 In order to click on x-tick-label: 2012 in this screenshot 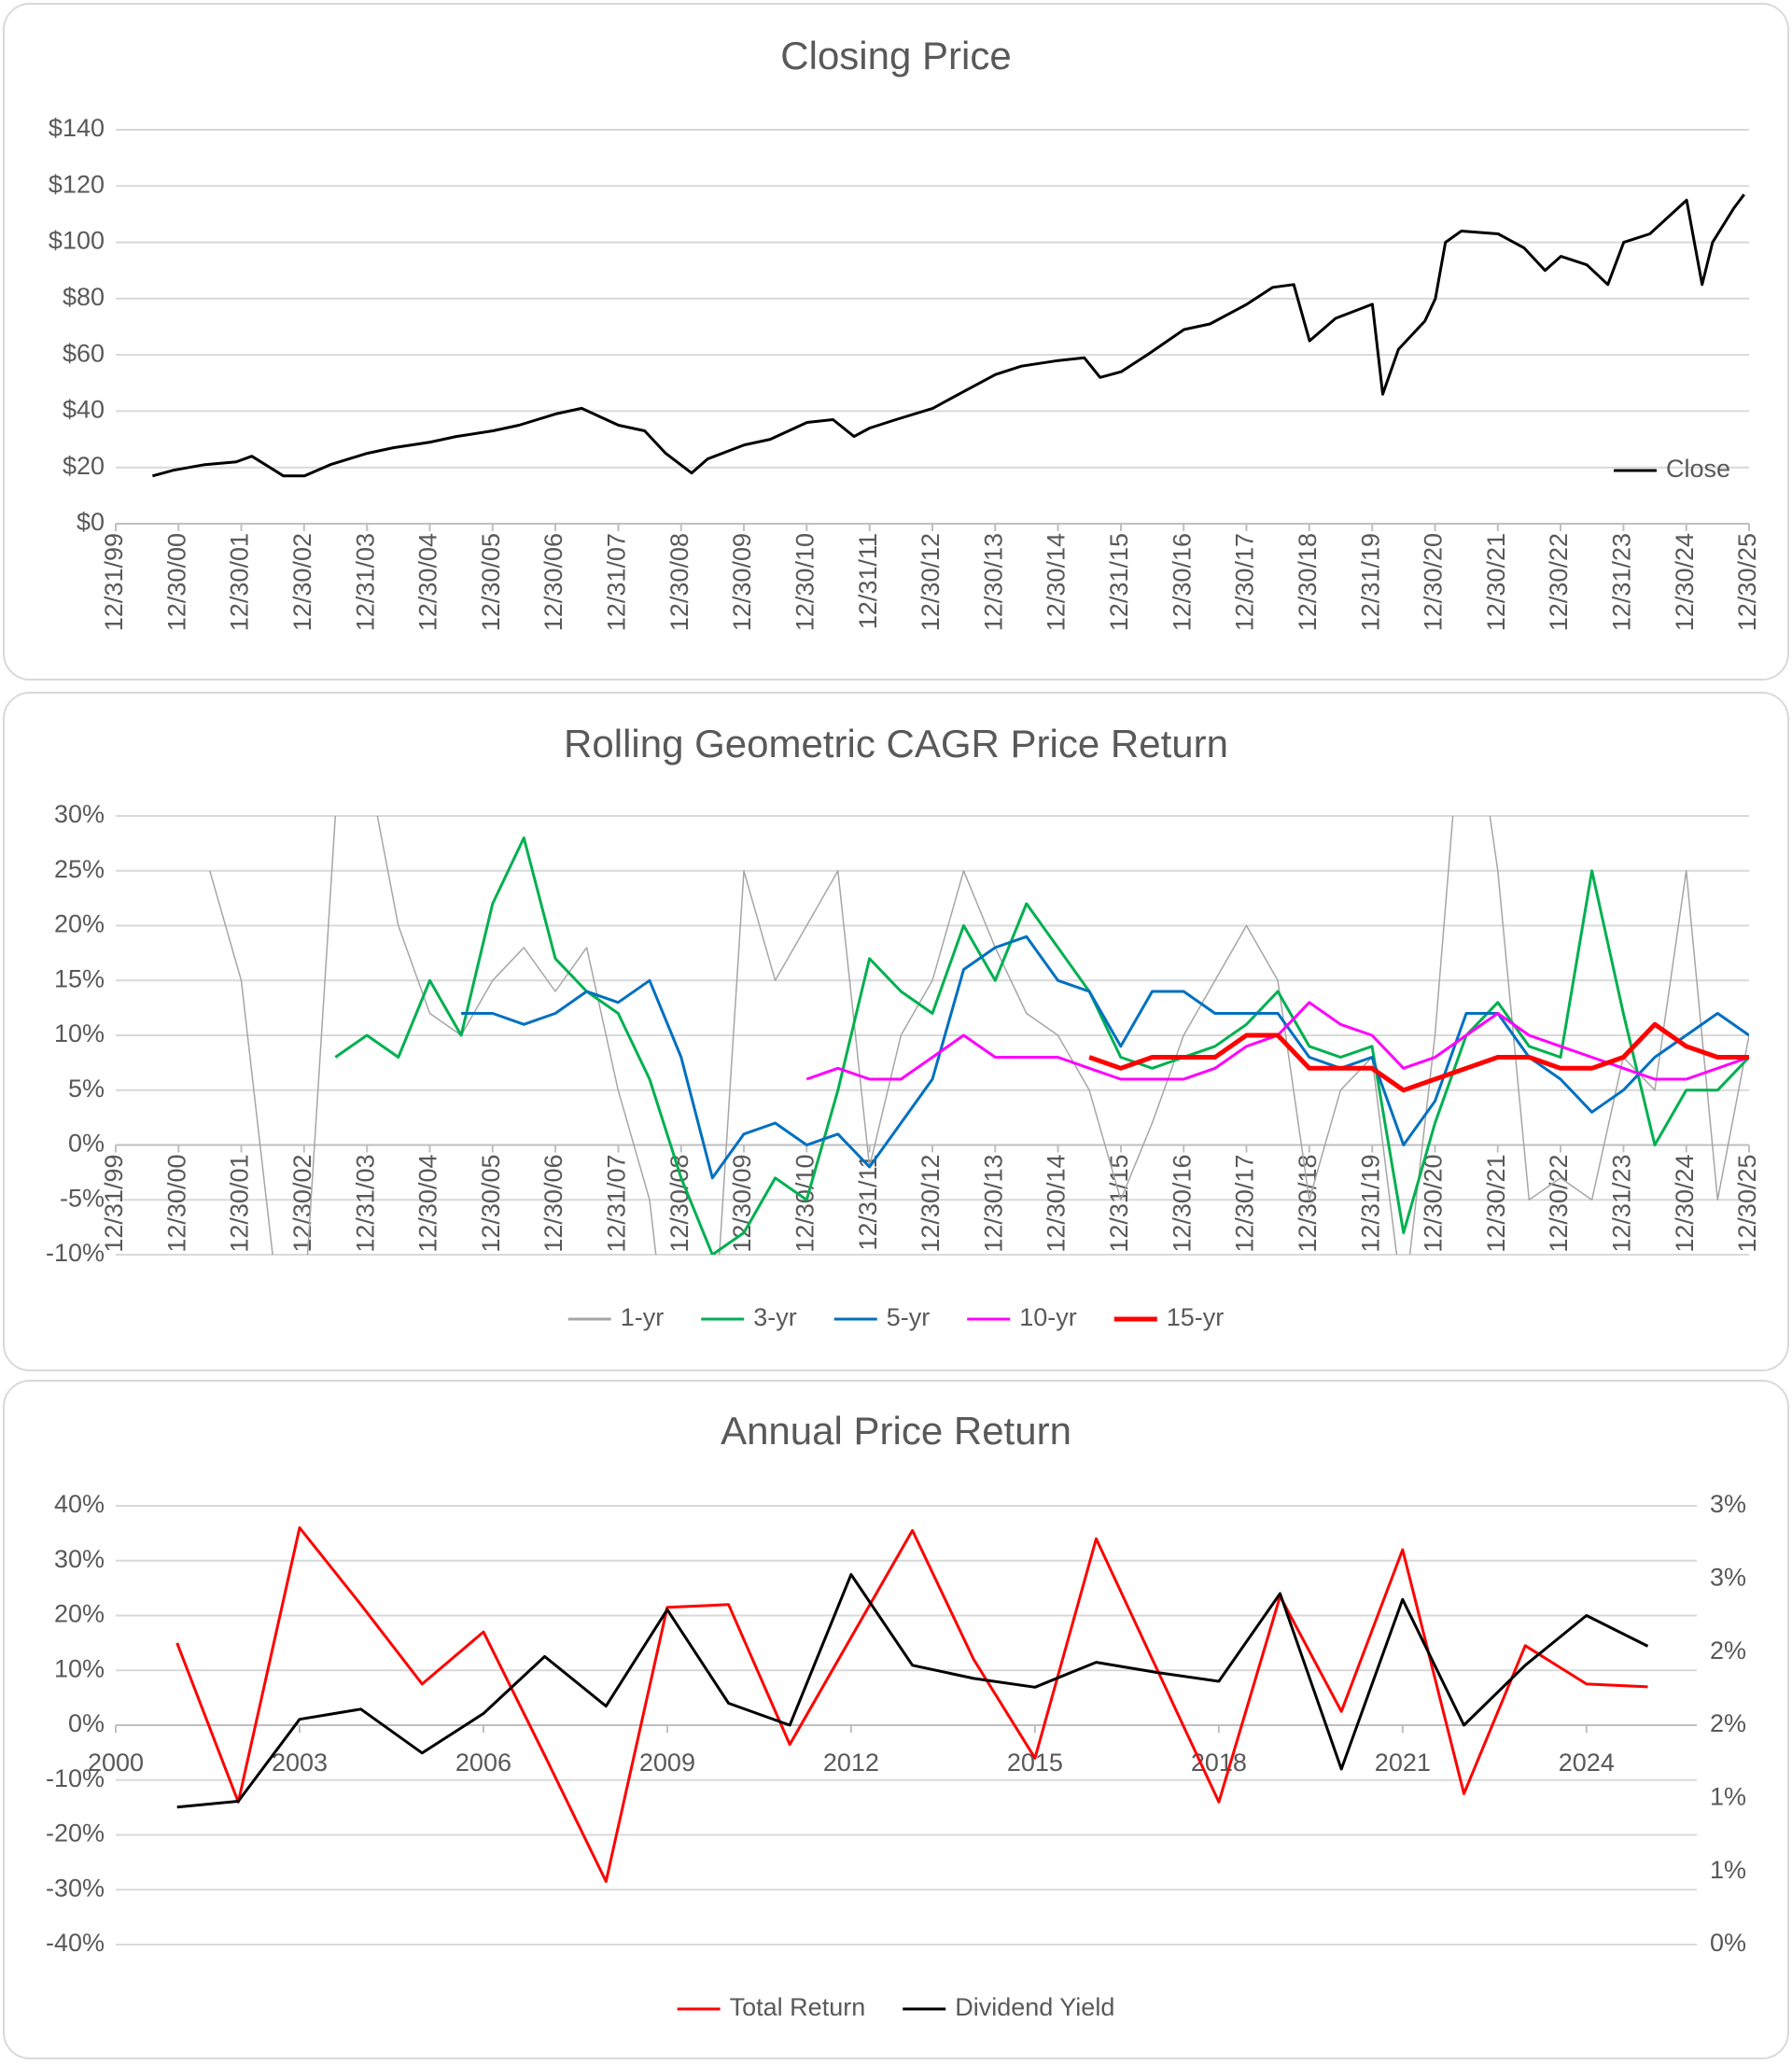, I will do `click(851, 1763)`.